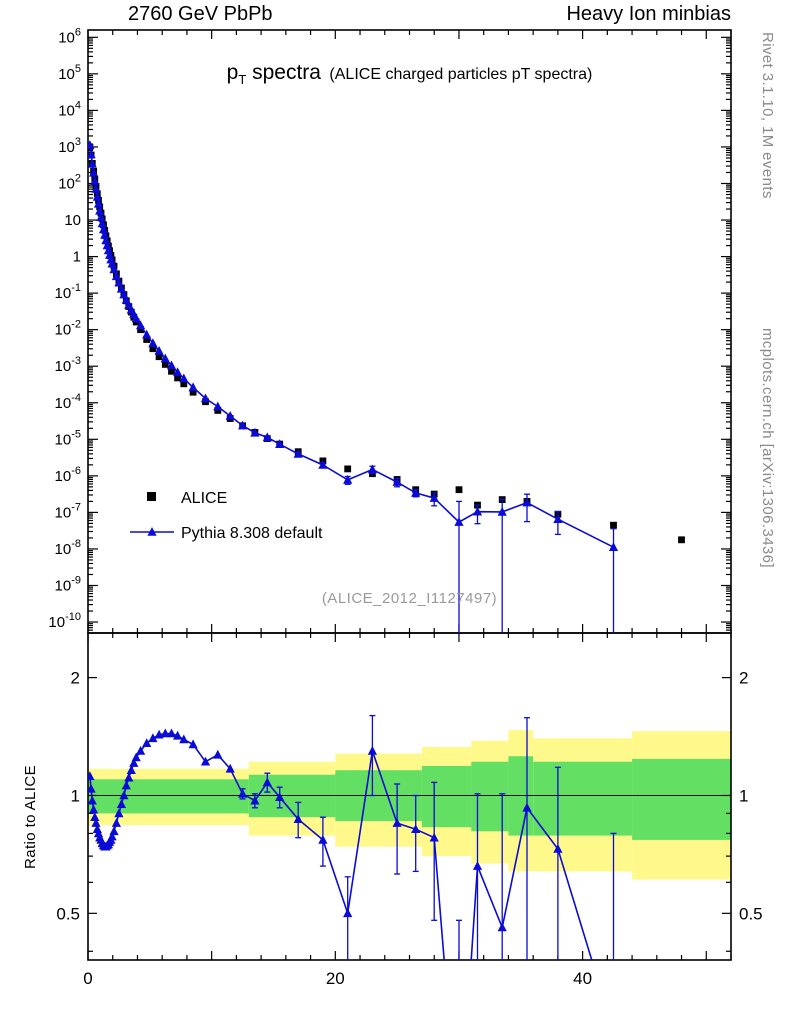  What do you see at coordinates (409, 598) in the screenshot?
I see `analysis-id-watermark: (ALICE_2012_I1127497)` at bounding box center [409, 598].